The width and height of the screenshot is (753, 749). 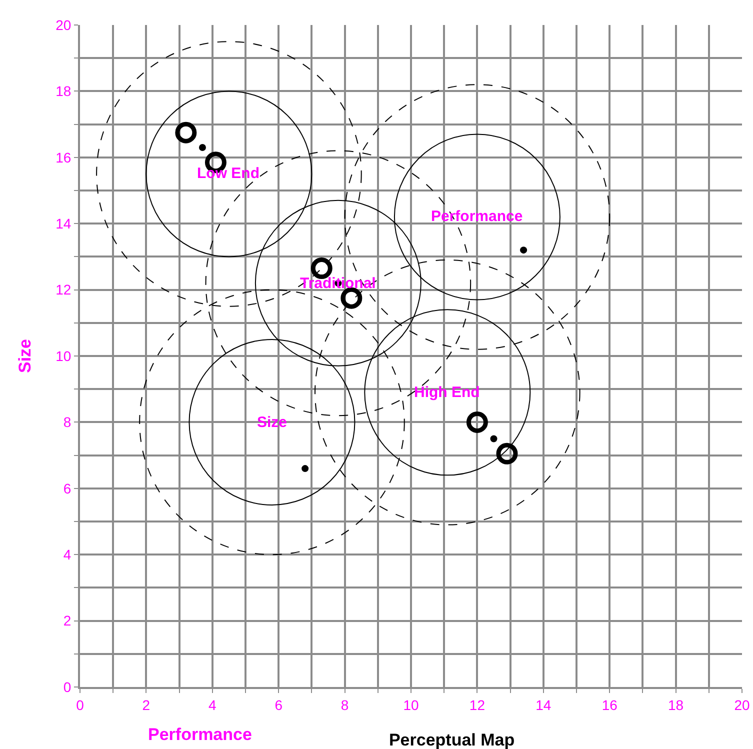 What do you see at coordinates (67, 488) in the screenshot?
I see `y-tick-label: 6` at bounding box center [67, 488].